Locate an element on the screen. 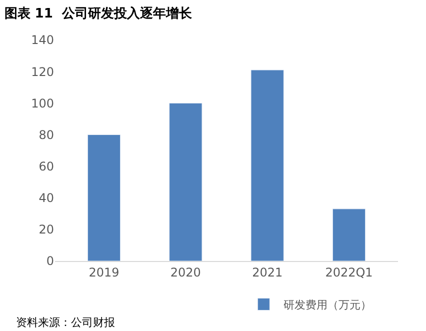 This screenshot has width=426, height=331. x-tick-label: 2022Q1 is located at coordinates (349, 272).